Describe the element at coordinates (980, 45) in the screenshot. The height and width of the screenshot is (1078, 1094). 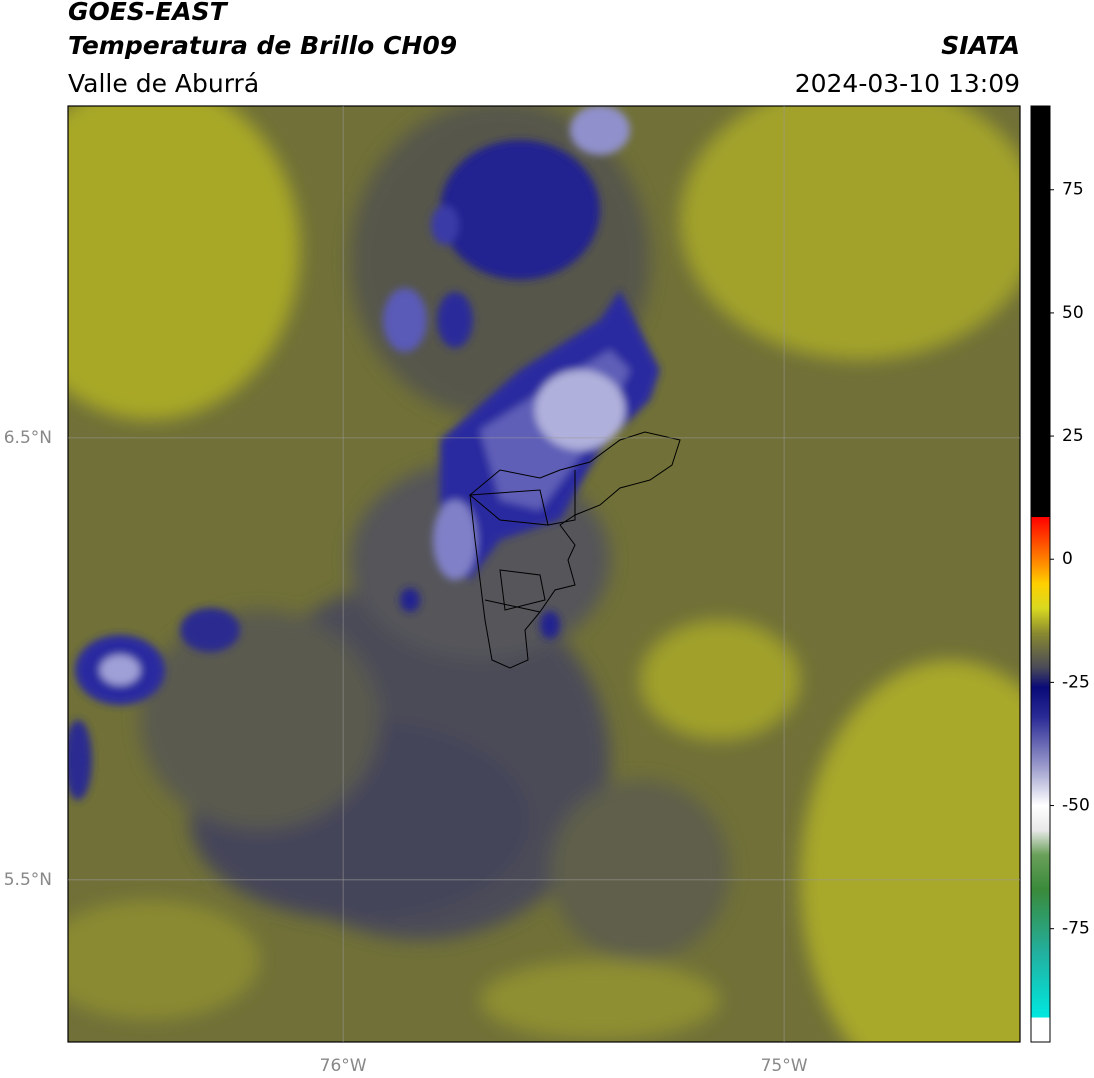
I see `source: SIATA` at that location.